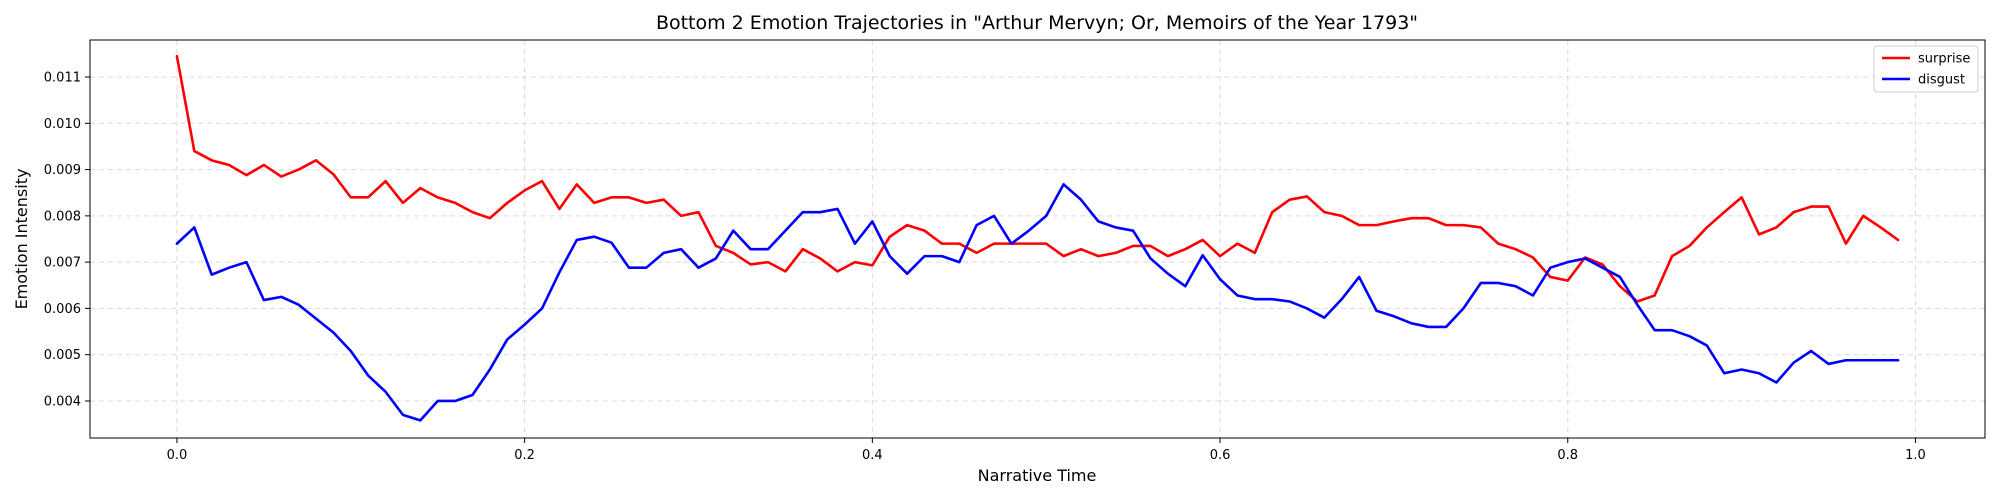 The height and width of the screenshot is (500, 2000). I want to click on y-tick-label: 0.008, so click(62, 216).